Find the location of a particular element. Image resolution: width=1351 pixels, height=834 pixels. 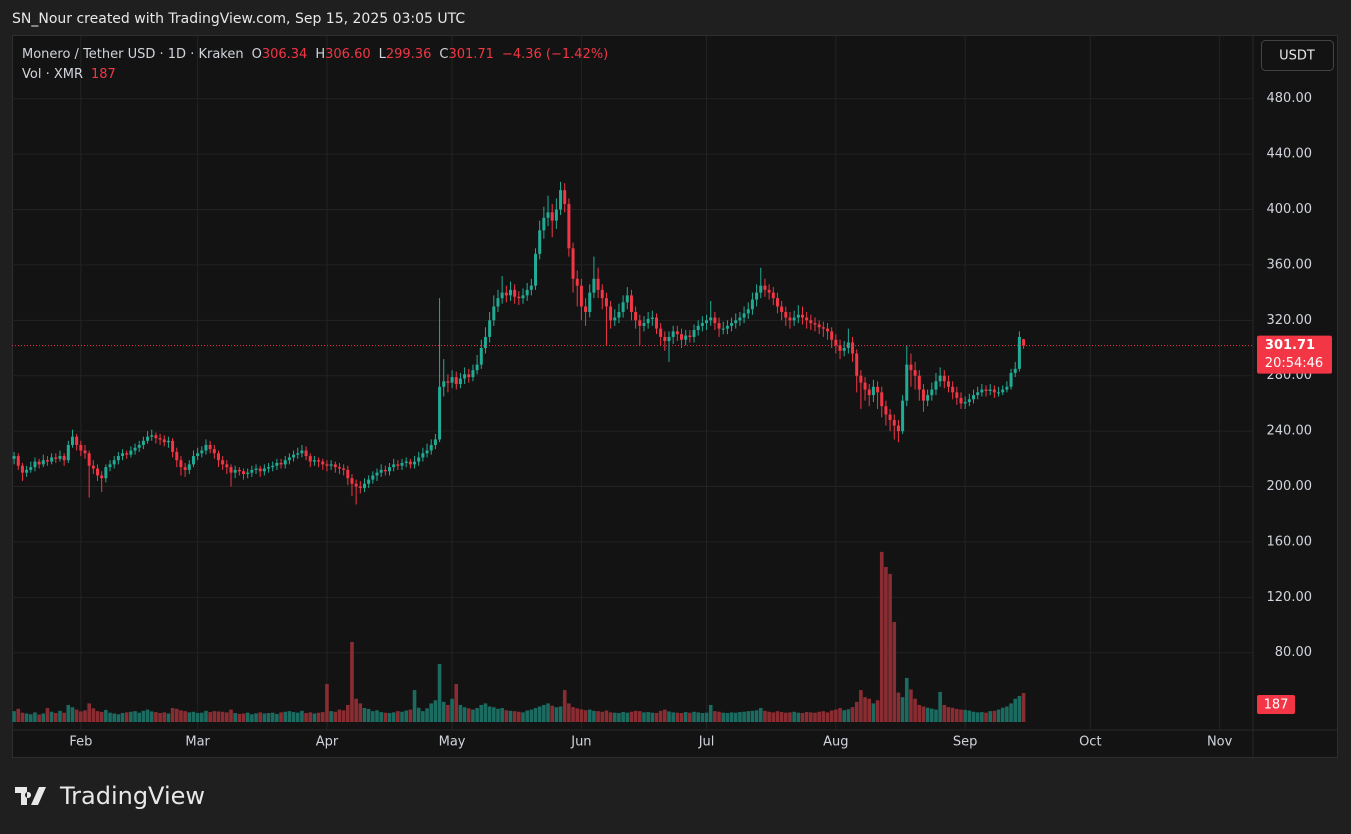

x-tick-label: Jun is located at coordinates (580, 742).